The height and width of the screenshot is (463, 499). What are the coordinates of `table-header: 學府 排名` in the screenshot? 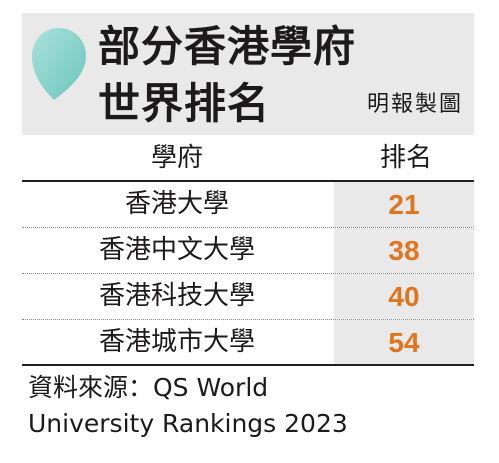 It's located at (248, 158).